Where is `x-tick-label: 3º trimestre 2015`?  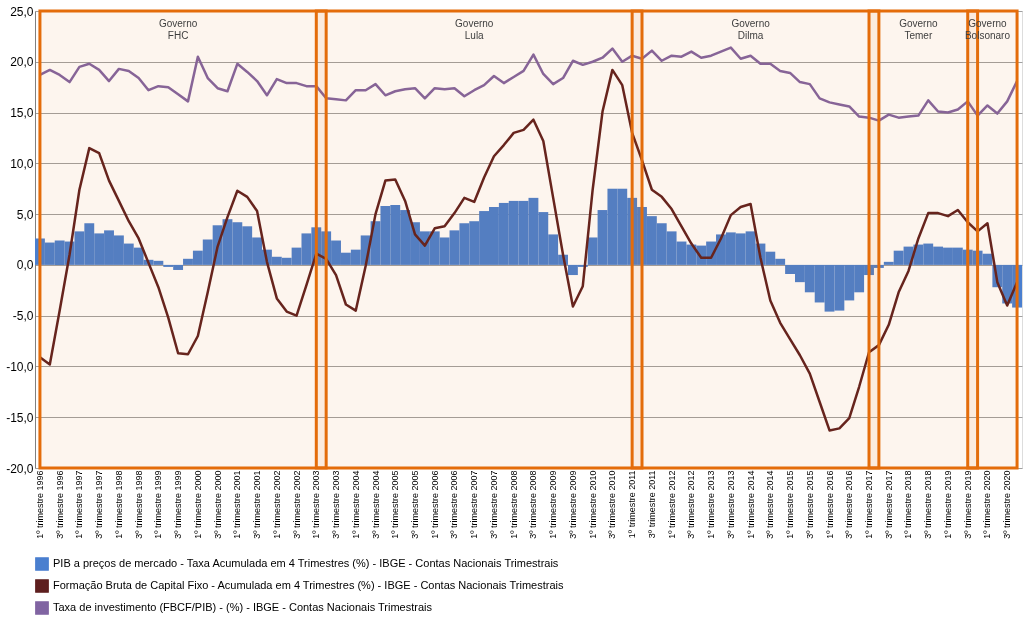 x-tick-label: 3º trimestre 2015 is located at coordinates (809, 504).